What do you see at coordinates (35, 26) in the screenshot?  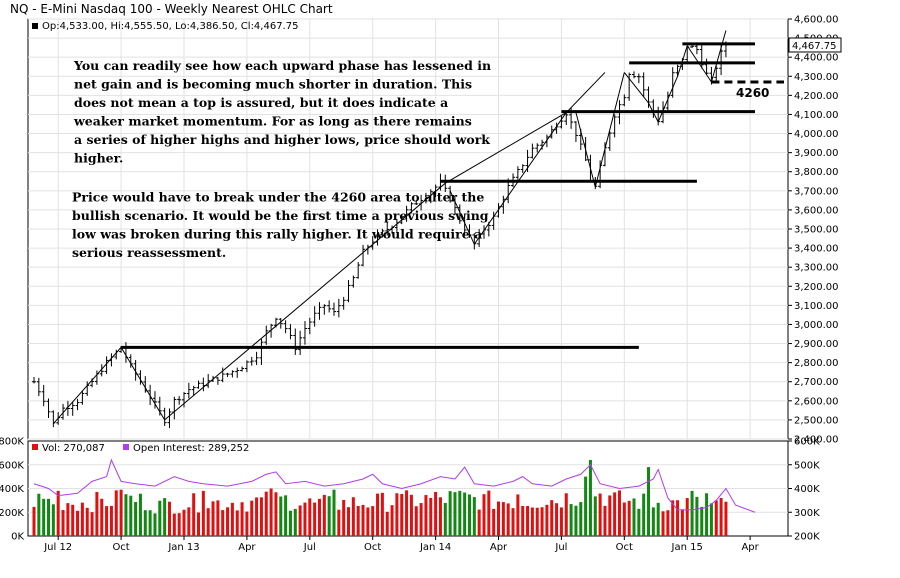 I see `ohlc-legend-marker` at bounding box center [35, 26].